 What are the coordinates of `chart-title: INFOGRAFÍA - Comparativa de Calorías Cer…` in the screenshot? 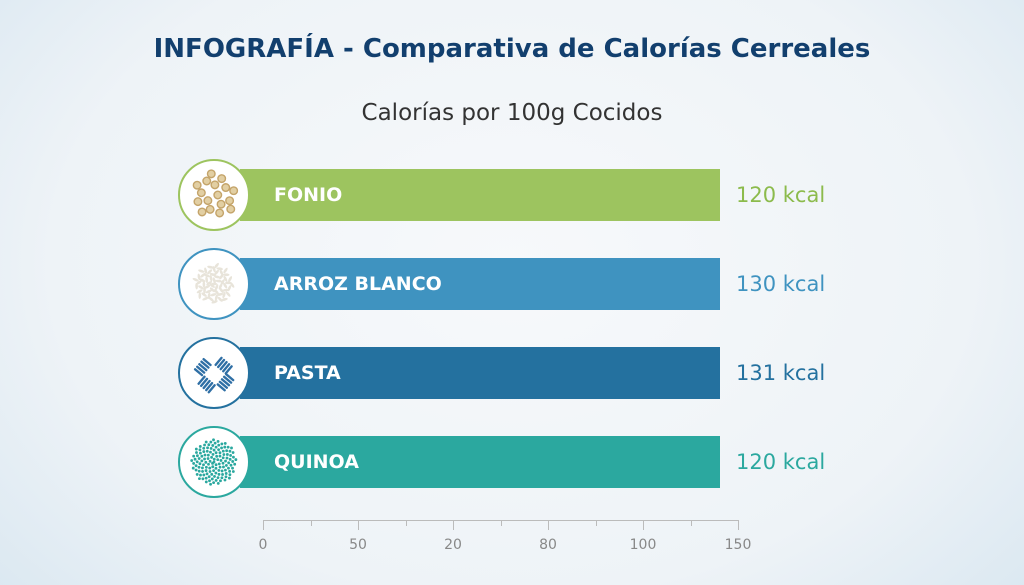 It's located at (512, 49).